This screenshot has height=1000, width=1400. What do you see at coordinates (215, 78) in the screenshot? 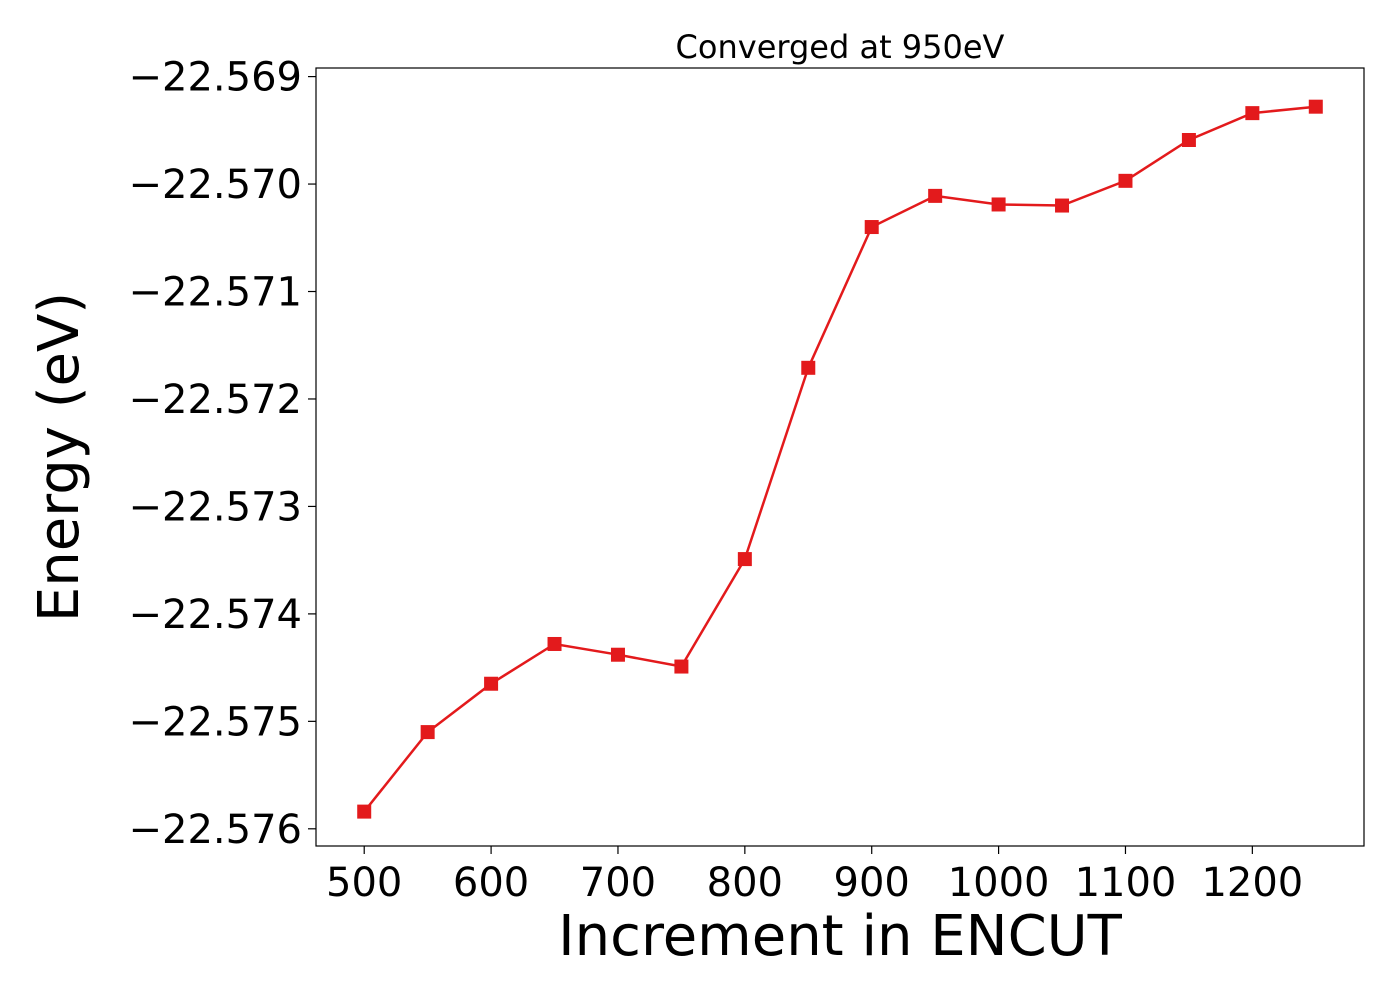
I see `y-tick-label: −22.569` at bounding box center [215, 78].